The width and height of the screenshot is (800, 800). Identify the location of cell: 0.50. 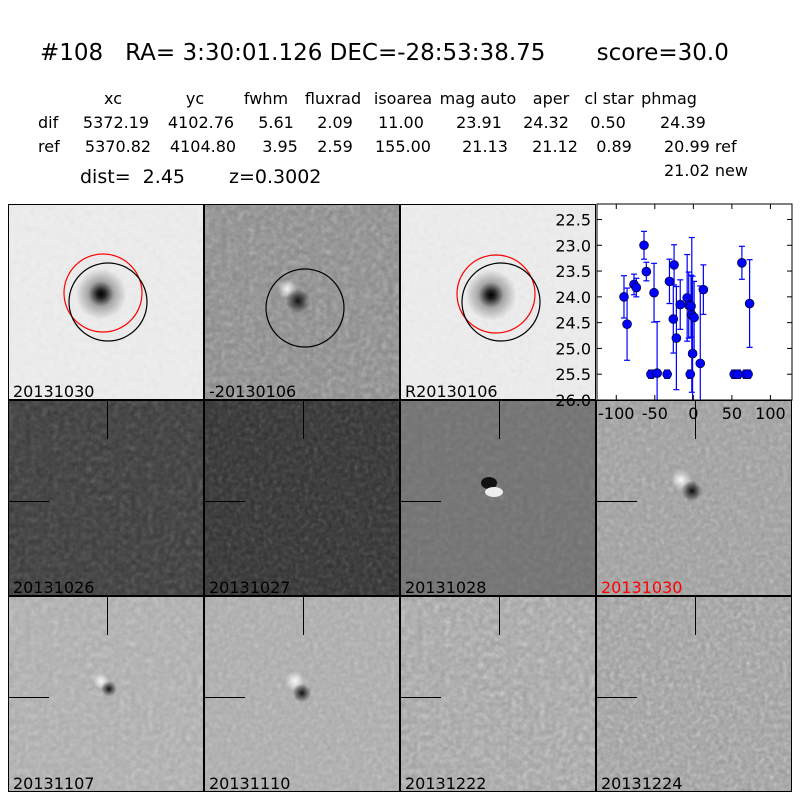
(608, 122).